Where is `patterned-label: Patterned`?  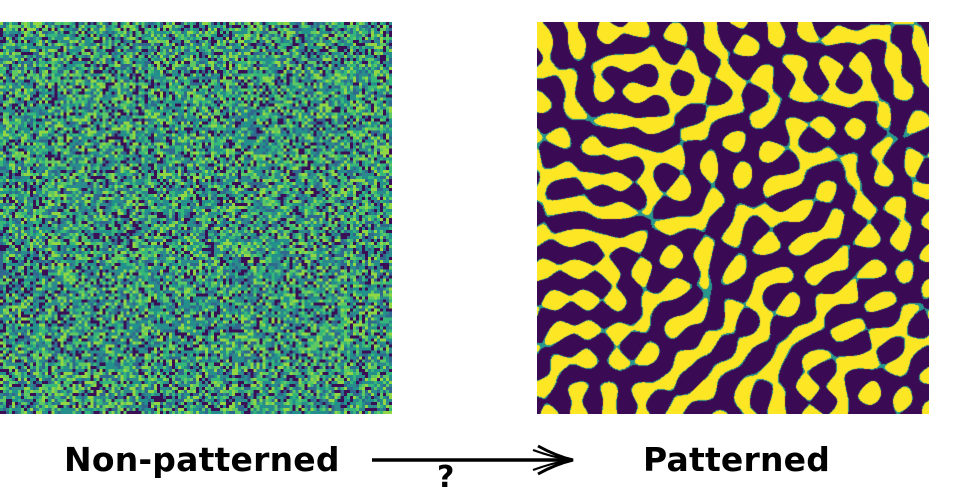
patterned-label: Patterned is located at coordinates (736, 459).